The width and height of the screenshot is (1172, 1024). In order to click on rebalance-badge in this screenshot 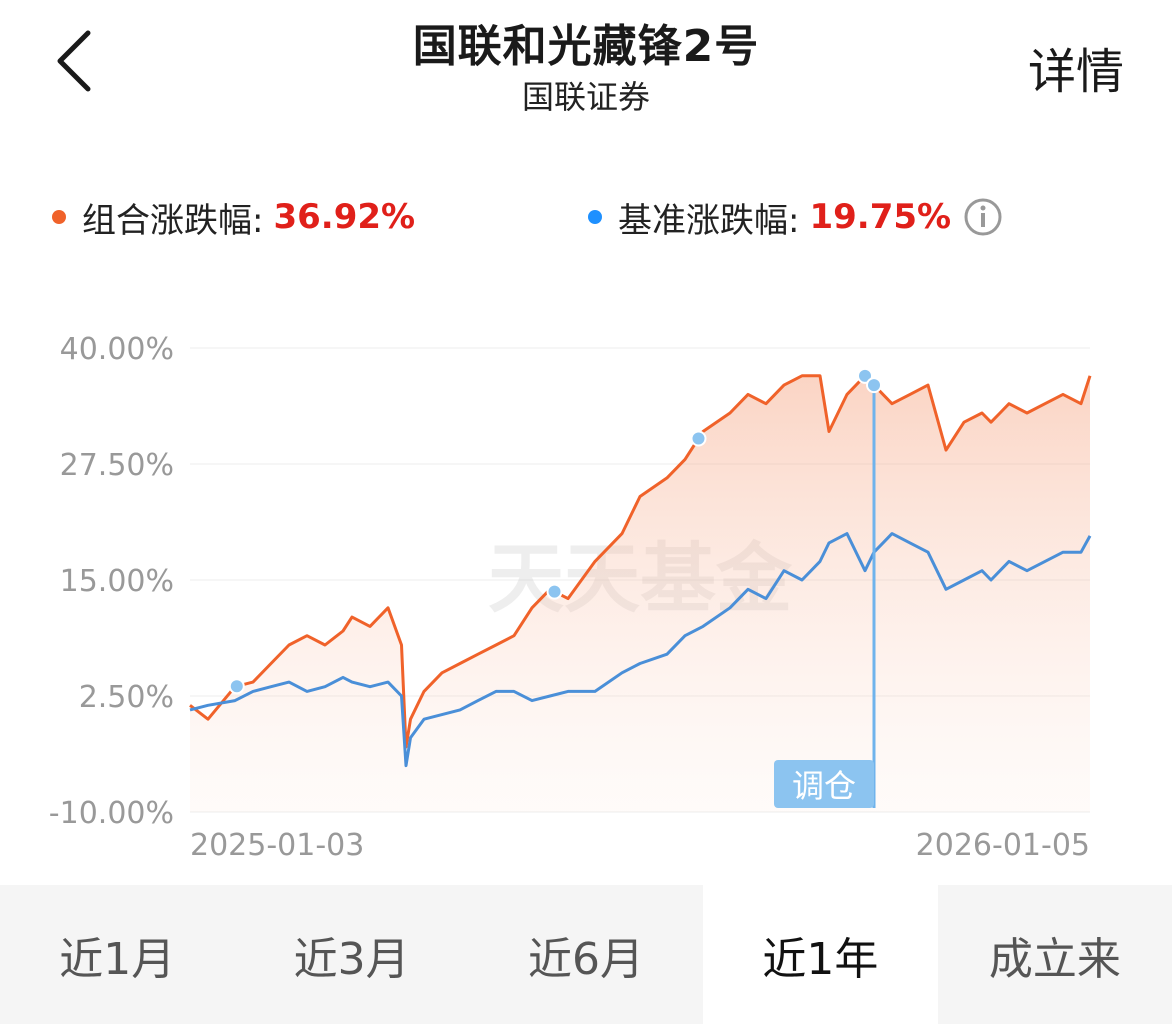, I will do `click(824, 784)`.